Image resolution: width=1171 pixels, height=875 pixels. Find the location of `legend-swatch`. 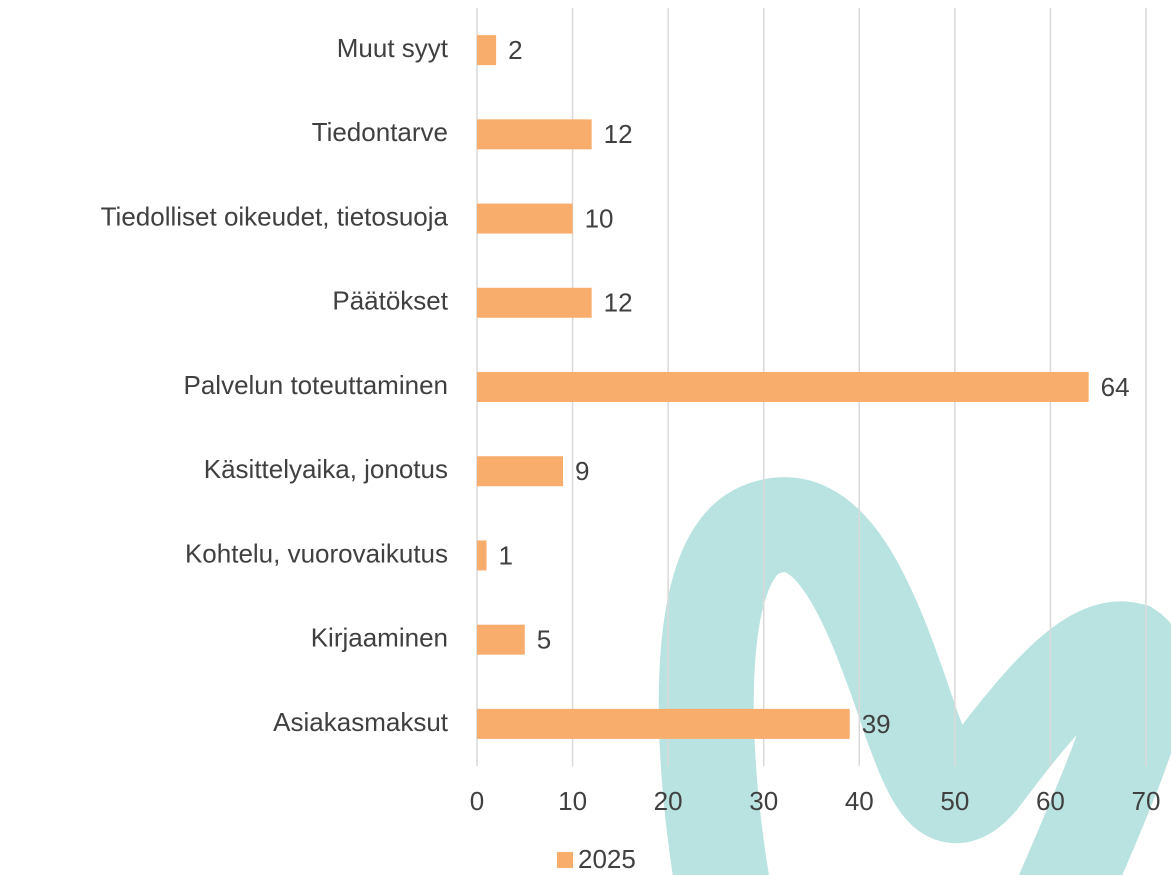

legend-swatch is located at coordinates (565, 860).